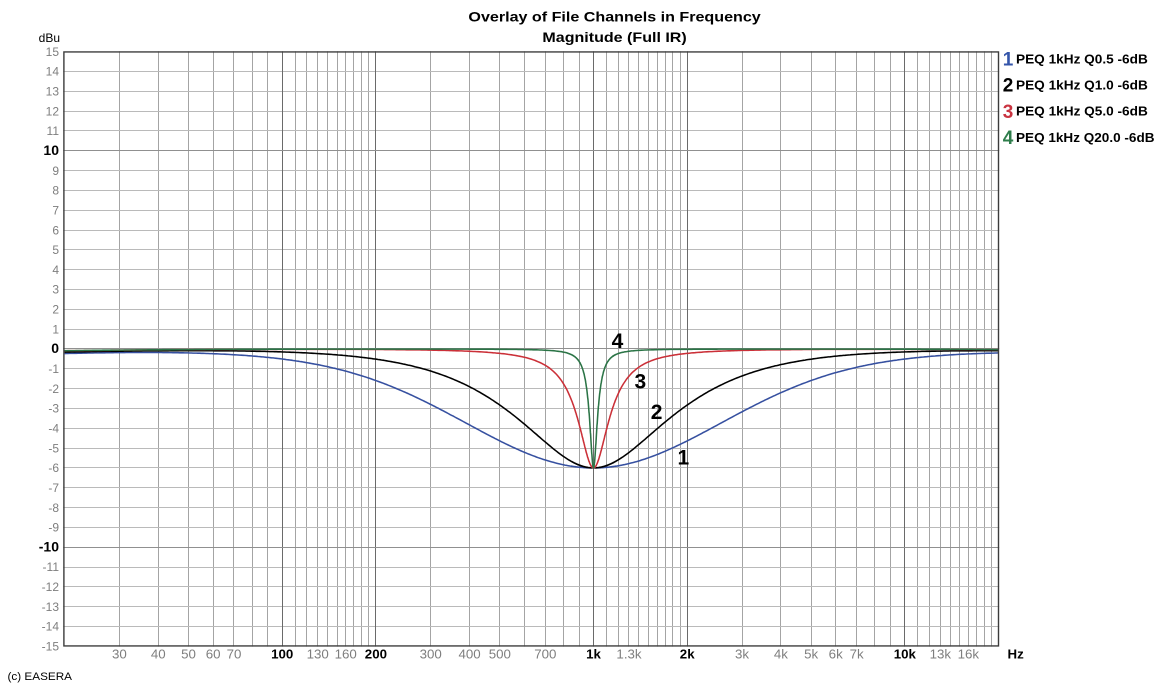 The height and width of the screenshot is (690, 1162). Describe the element at coordinates (282, 654) in the screenshot. I see `svg-text: 100` at that location.